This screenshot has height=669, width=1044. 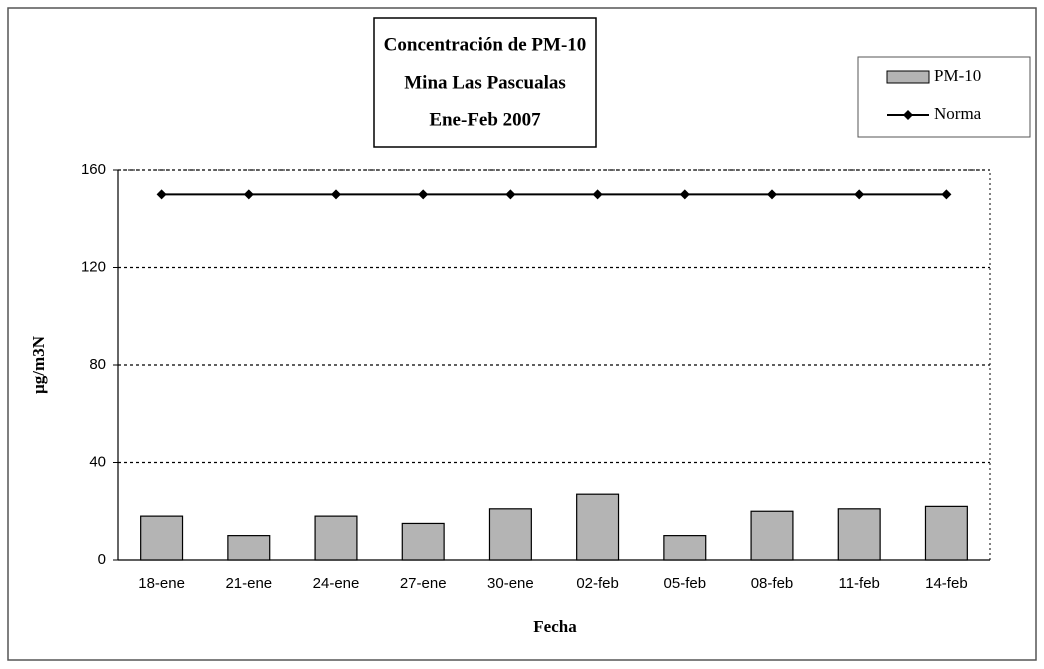 I want to click on y-axis-label: µg/m3N, so click(x=38, y=364).